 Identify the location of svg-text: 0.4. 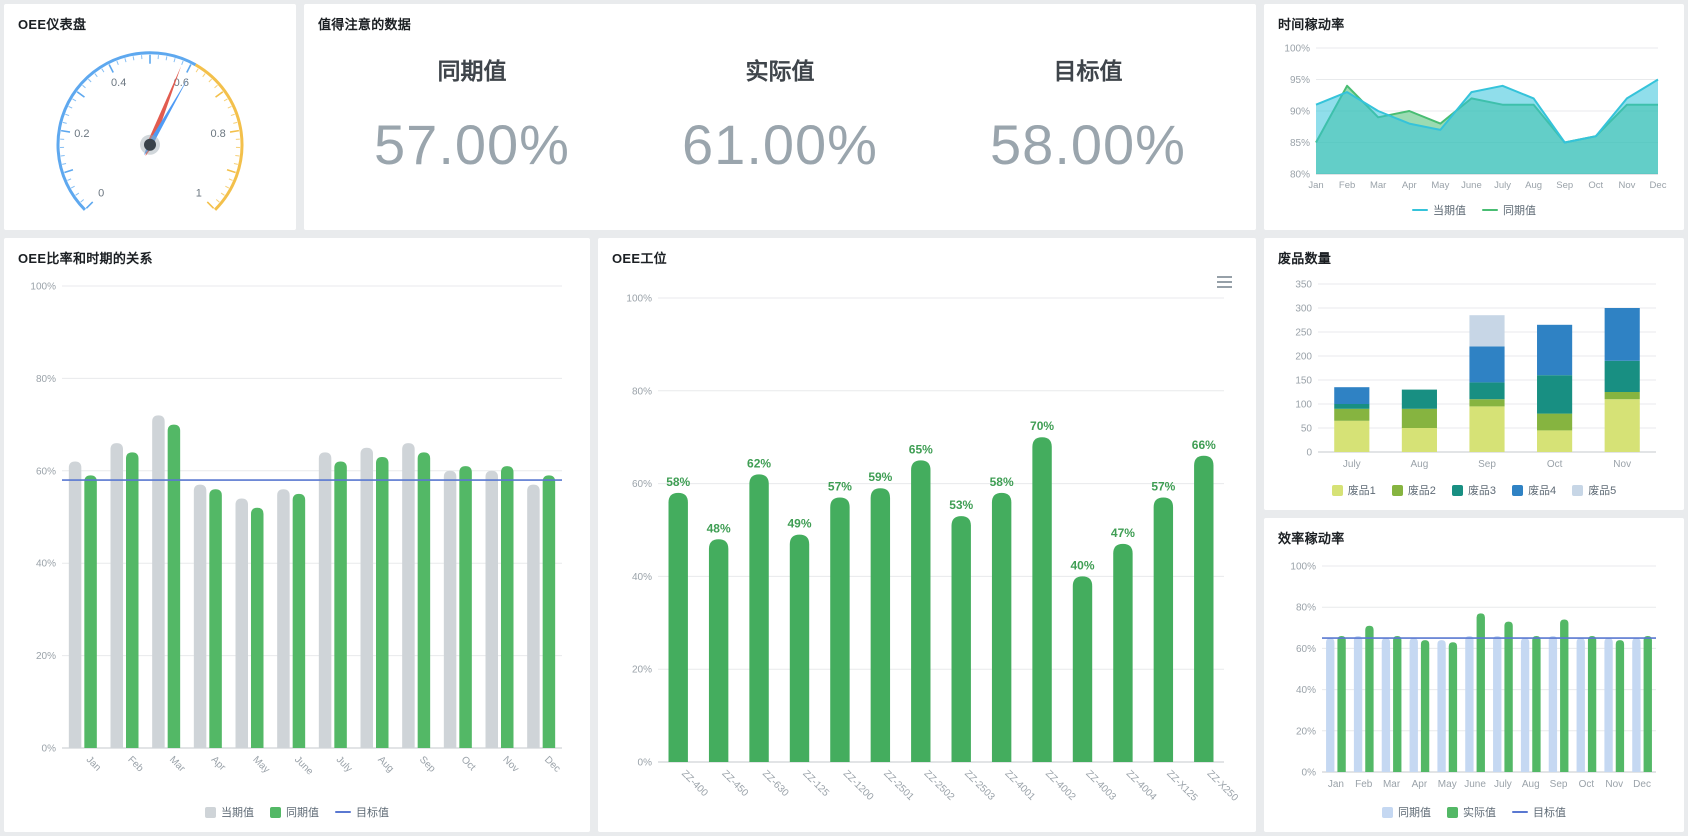
(118, 83).